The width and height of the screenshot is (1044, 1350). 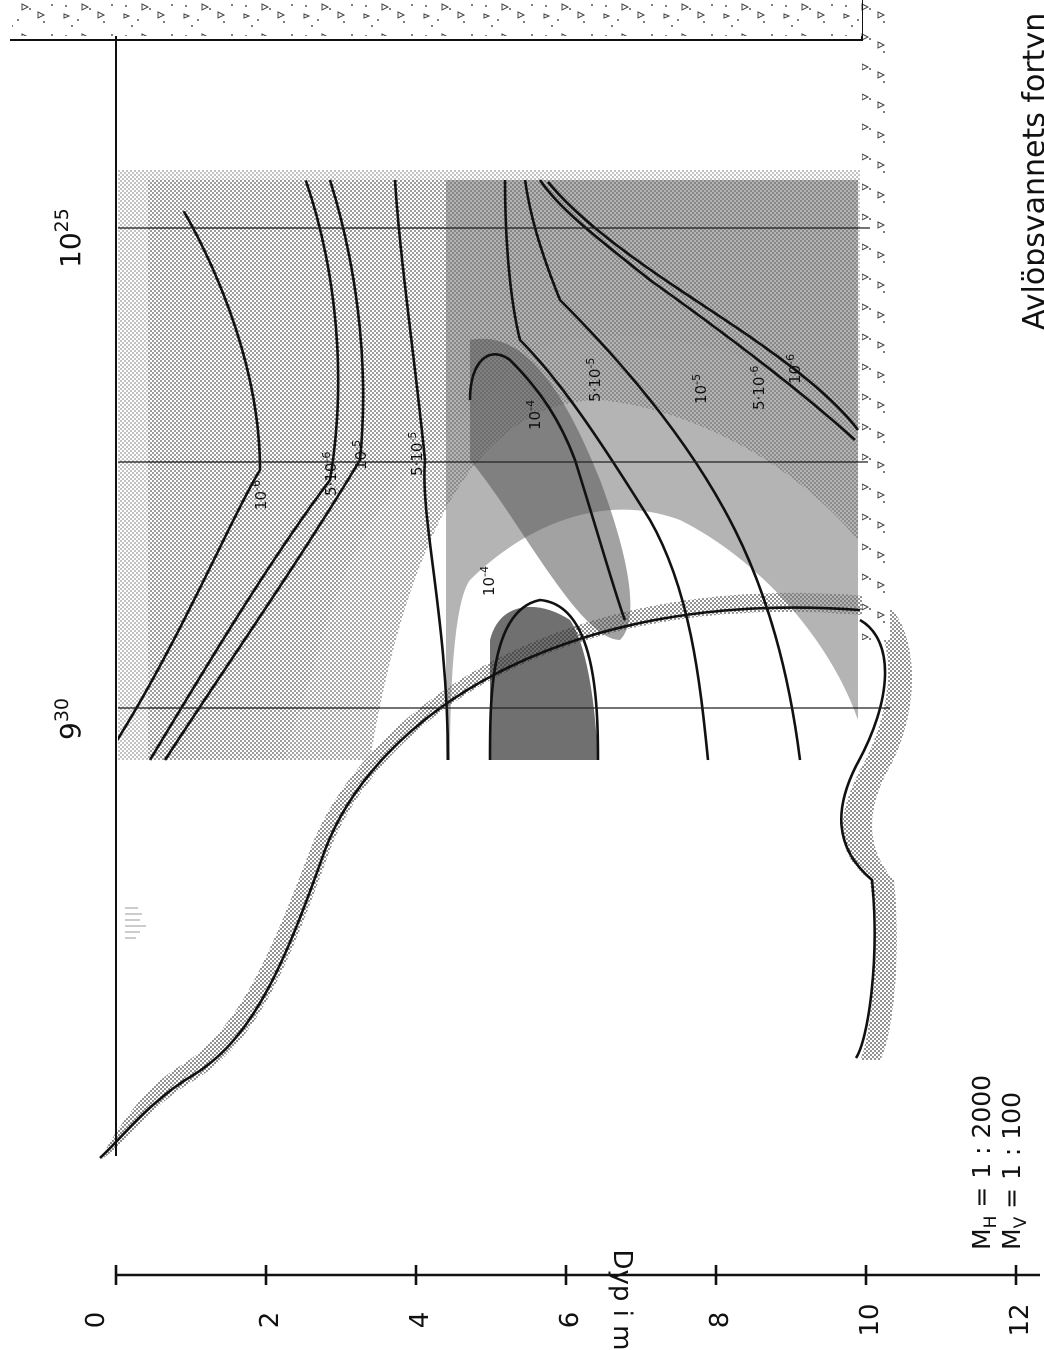 I want to click on depth-tick-10: 10, so click(x=870, y=1319).